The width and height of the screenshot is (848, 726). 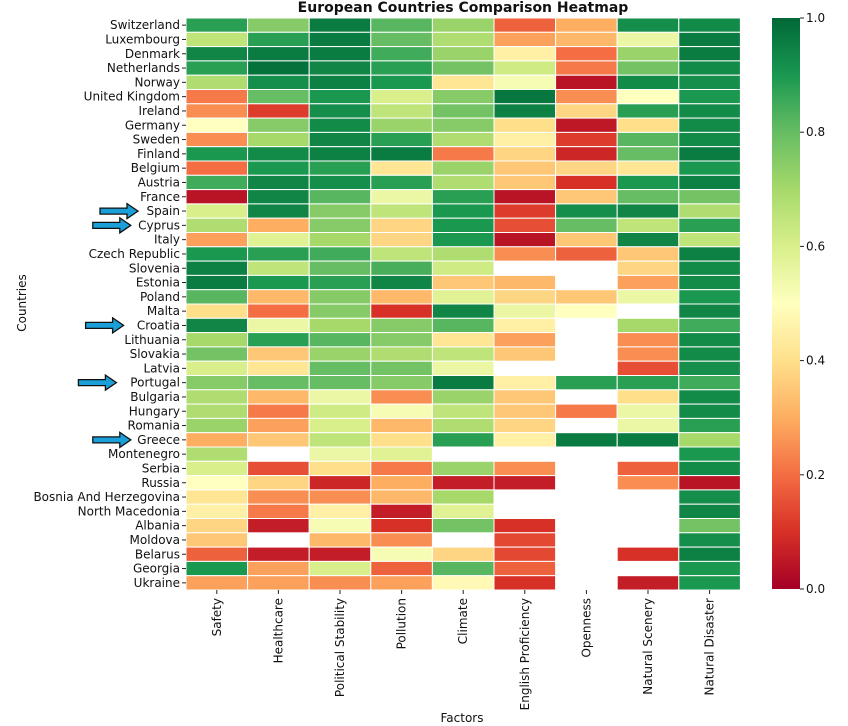 I want to click on country-label: Serbia, so click(x=161, y=468).